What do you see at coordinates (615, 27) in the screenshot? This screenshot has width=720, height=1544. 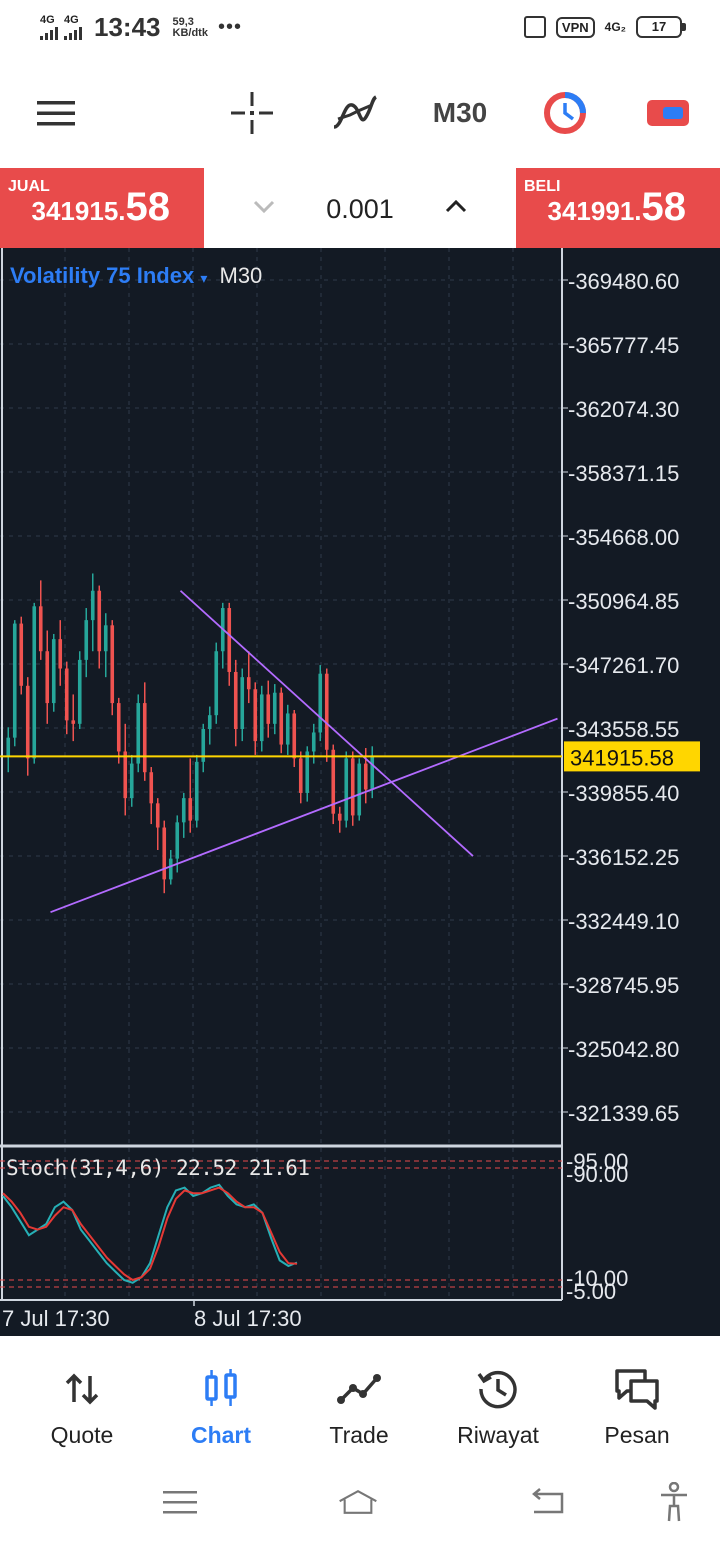 I see `network-4g-icon: 4G₂` at bounding box center [615, 27].